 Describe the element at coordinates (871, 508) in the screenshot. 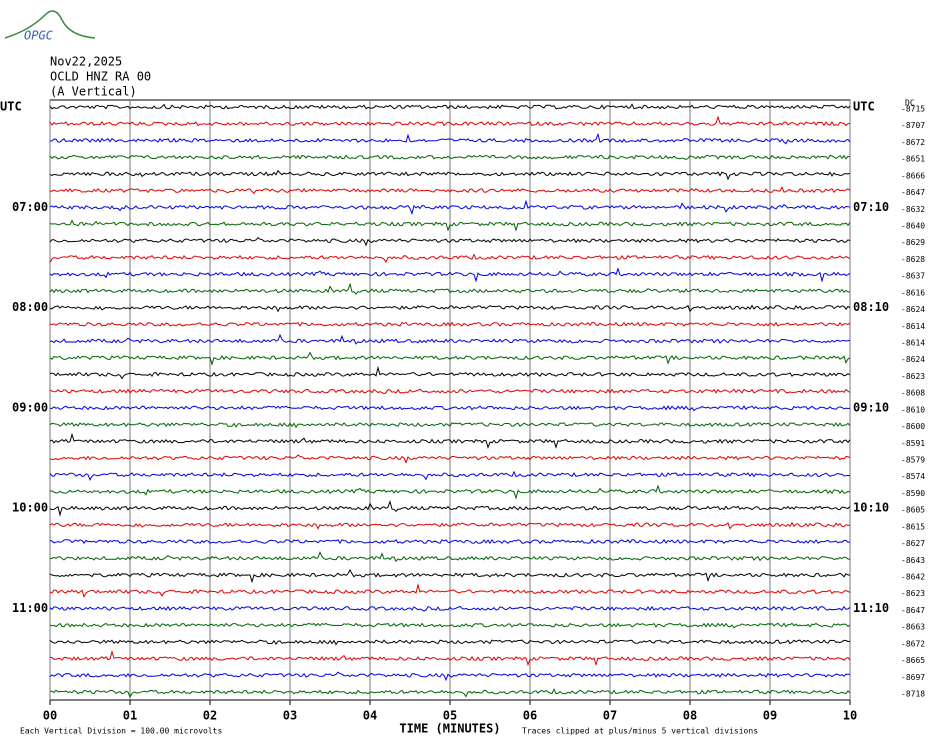

I see `right-time-label: 10:10` at that location.